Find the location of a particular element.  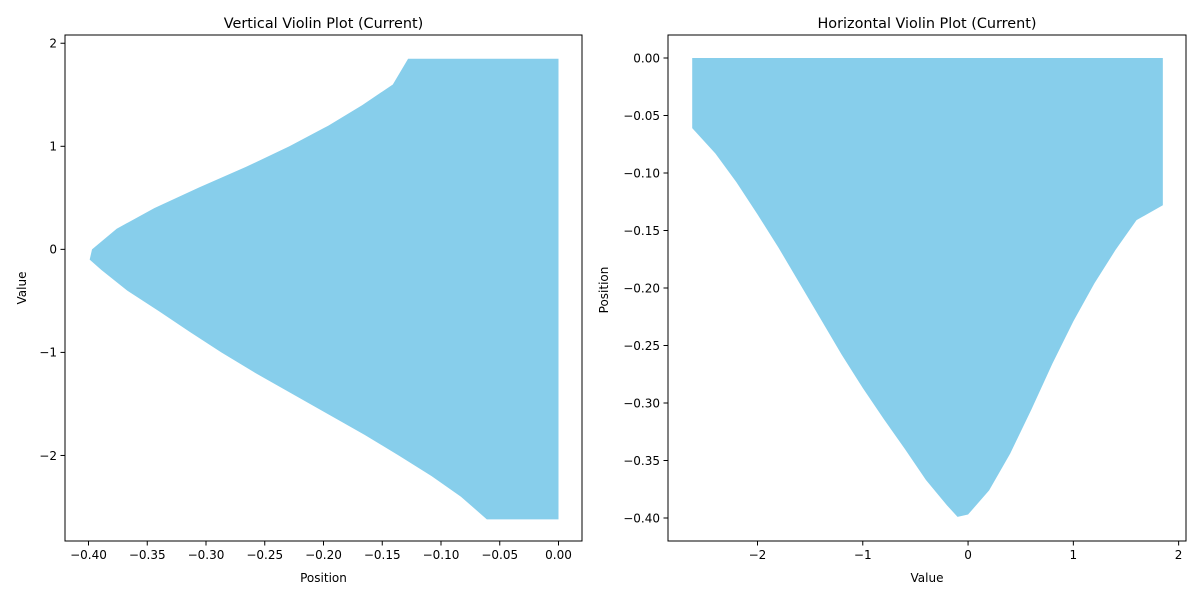

vertical-violin-title: Vertical Violin Plot (Current) is located at coordinates (323, 24).